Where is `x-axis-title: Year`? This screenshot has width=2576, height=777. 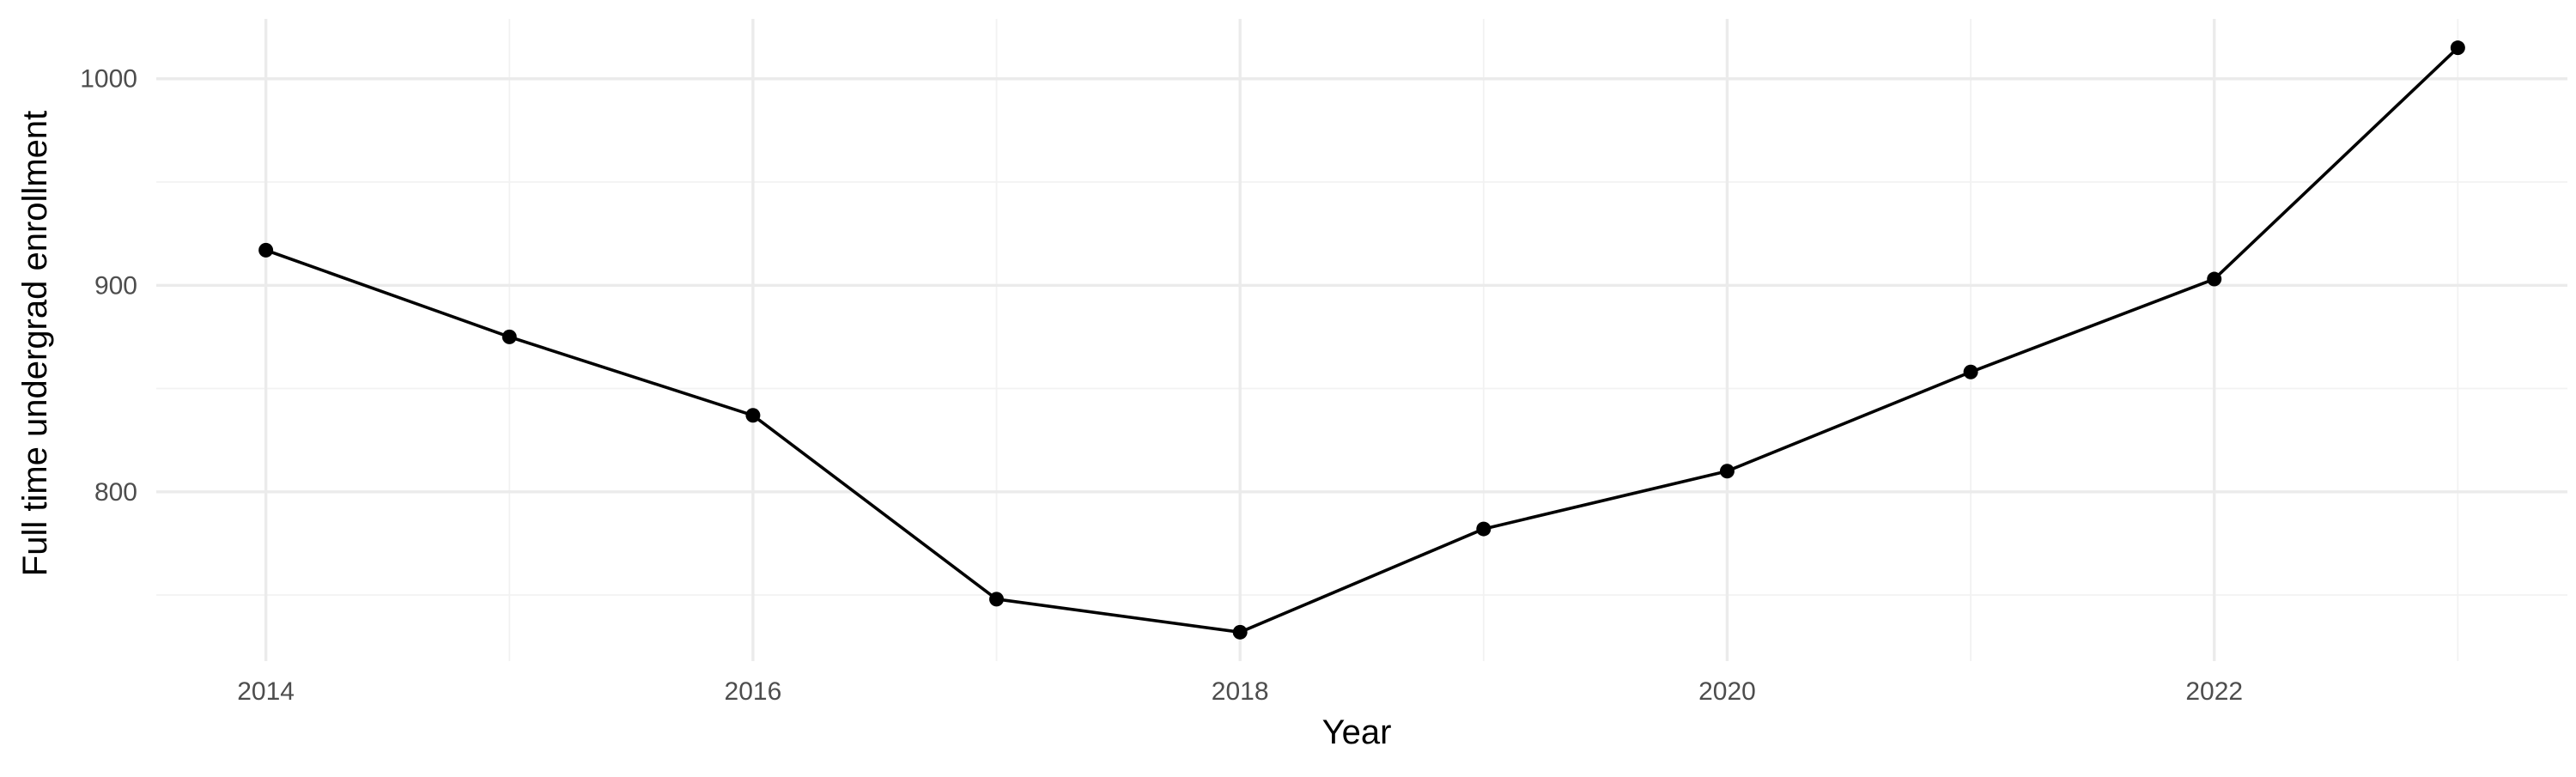
x-axis-title: Year is located at coordinates (1357, 732).